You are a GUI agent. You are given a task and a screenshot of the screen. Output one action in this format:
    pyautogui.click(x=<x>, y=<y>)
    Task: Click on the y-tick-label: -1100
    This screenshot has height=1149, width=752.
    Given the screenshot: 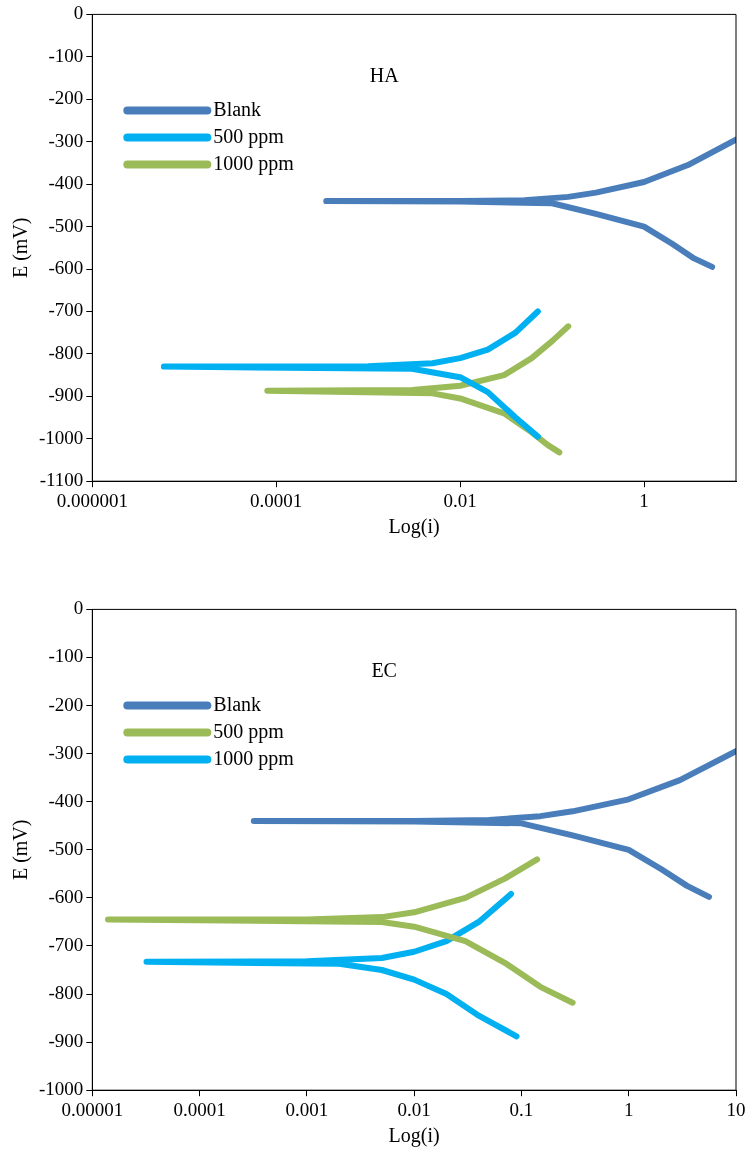 What is the action you would take?
    pyautogui.click(x=61, y=480)
    